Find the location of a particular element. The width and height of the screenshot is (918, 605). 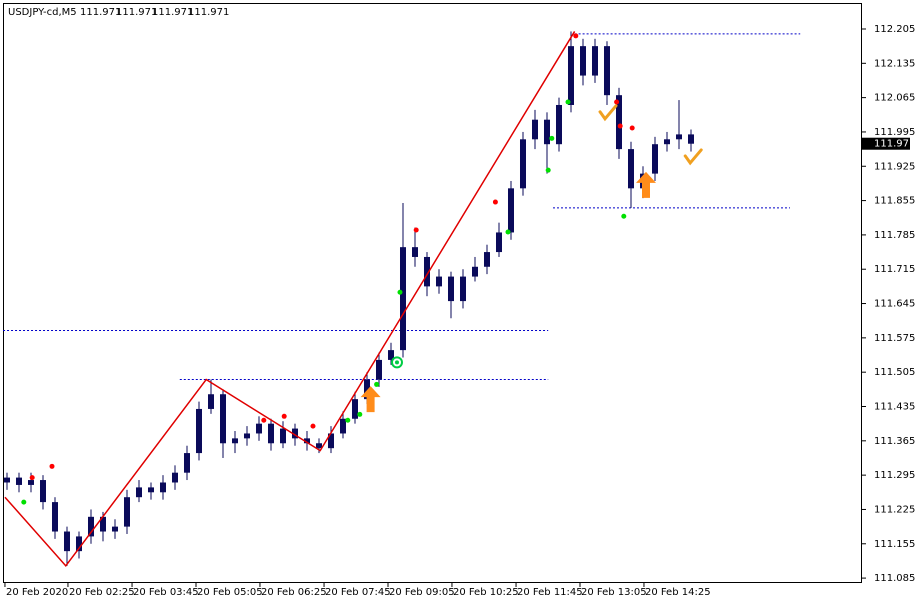

y-tick-label: 111.155 is located at coordinates (894, 544).